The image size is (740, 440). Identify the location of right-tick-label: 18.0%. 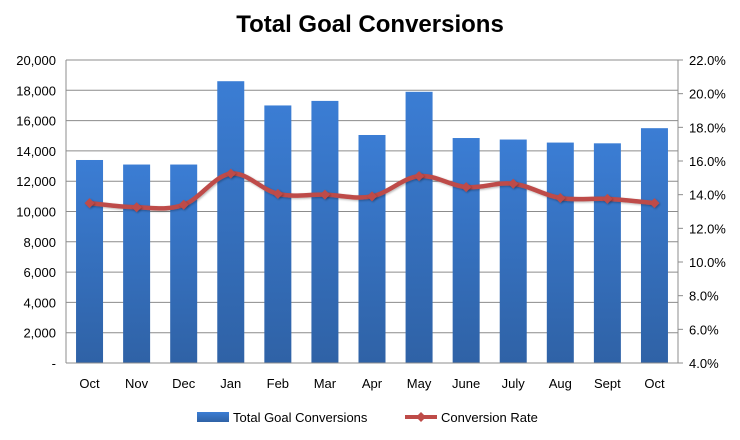
(707, 127).